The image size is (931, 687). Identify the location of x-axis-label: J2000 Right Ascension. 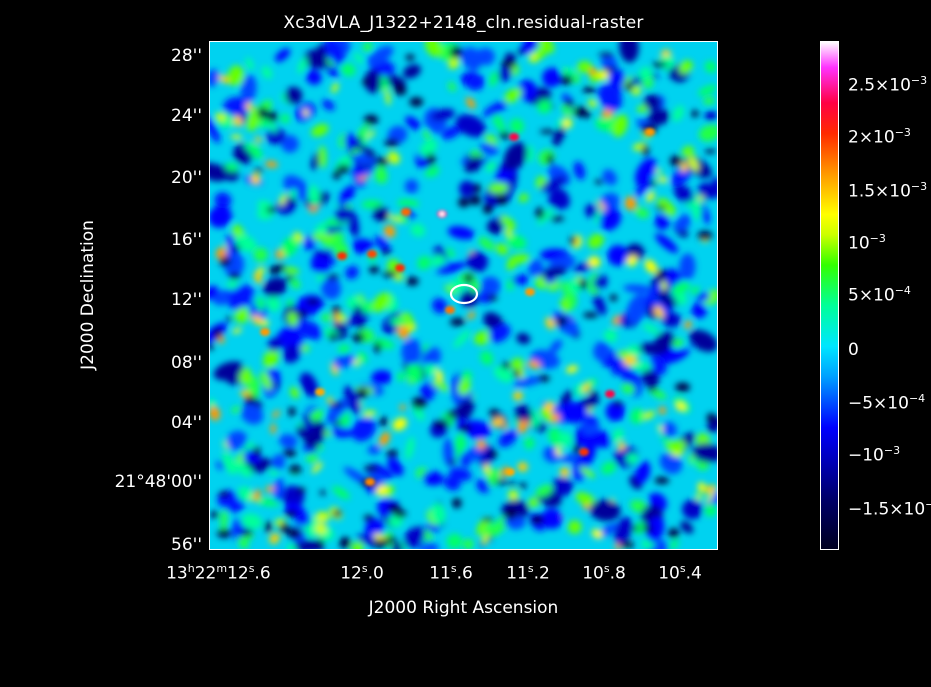
(463, 608).